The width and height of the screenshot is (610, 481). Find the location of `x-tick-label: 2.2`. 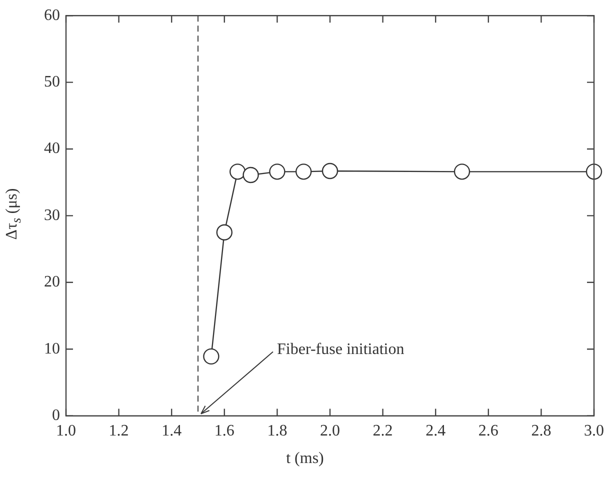

x-tick-label: 2.2 is located at coordinates (382, 431).